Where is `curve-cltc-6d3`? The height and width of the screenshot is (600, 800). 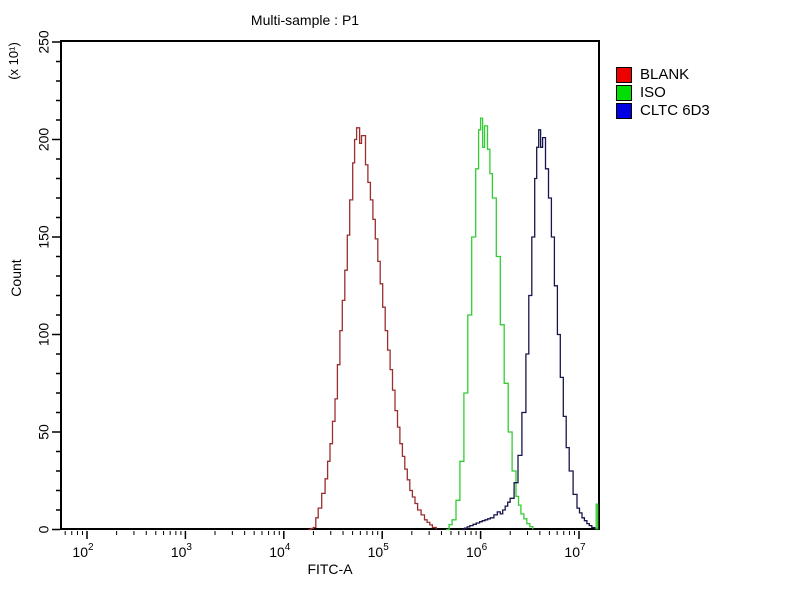 curve-cltc-6d3 is located at coordinates (528, 330).